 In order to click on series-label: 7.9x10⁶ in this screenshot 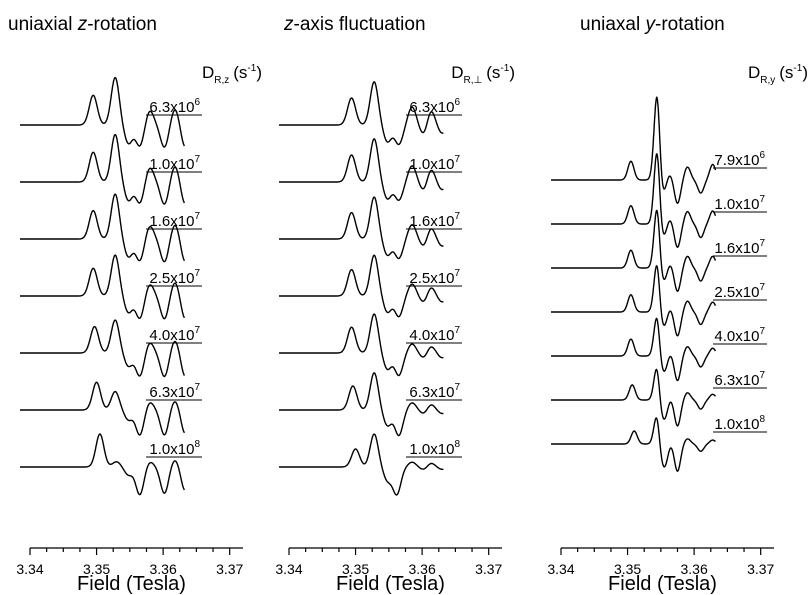, I will do `click(739, 159)`.